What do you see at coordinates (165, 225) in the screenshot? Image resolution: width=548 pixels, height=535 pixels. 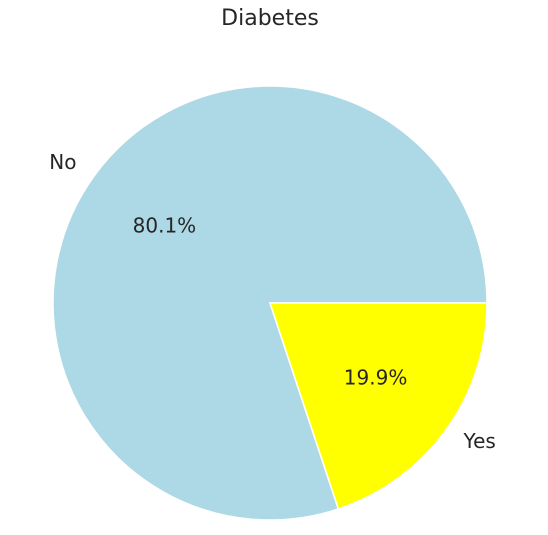 I see `value-label: 80.1%` at bounding box center [165, 225].